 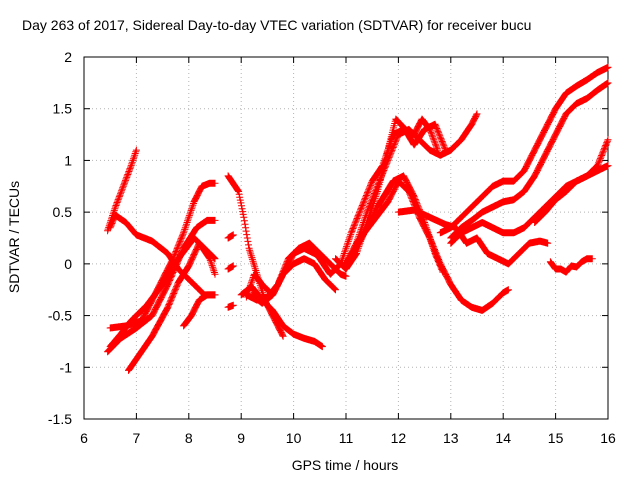 What do you see at coordinates (503, 438) in the screenshot?
I see `x-tick-label: 14` at bounding box center [503, 438].